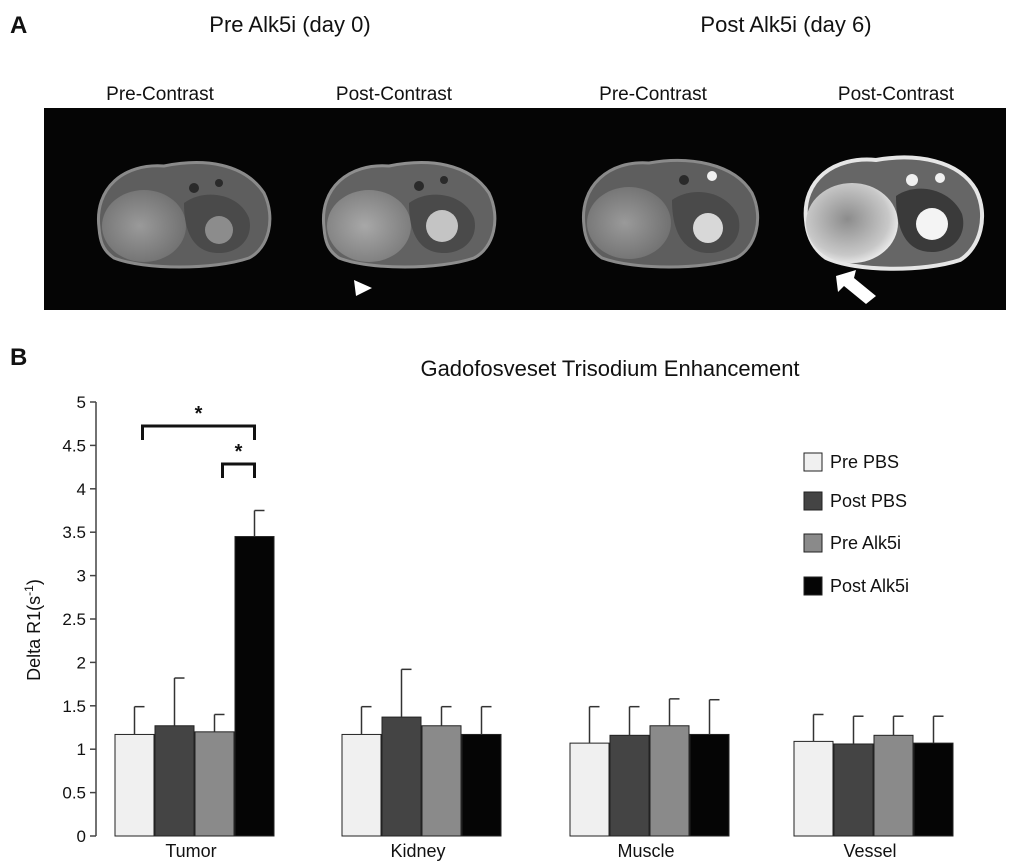 This screenshot has height=862, width=1012. I want to click on x-tick-label: Kidney, so click(417, 851).